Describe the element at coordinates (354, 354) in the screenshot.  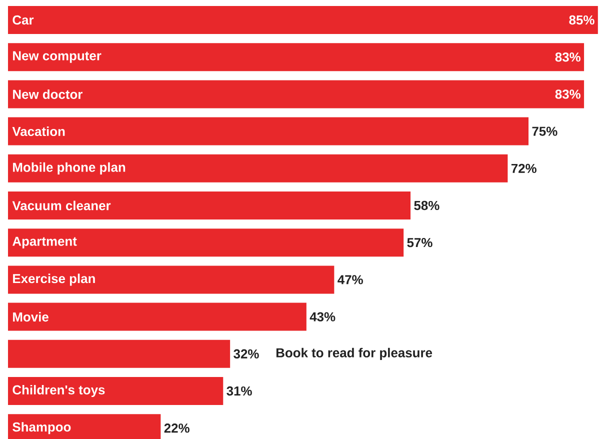
I see `y-tick-label: Book to read for pleasure` at that location.